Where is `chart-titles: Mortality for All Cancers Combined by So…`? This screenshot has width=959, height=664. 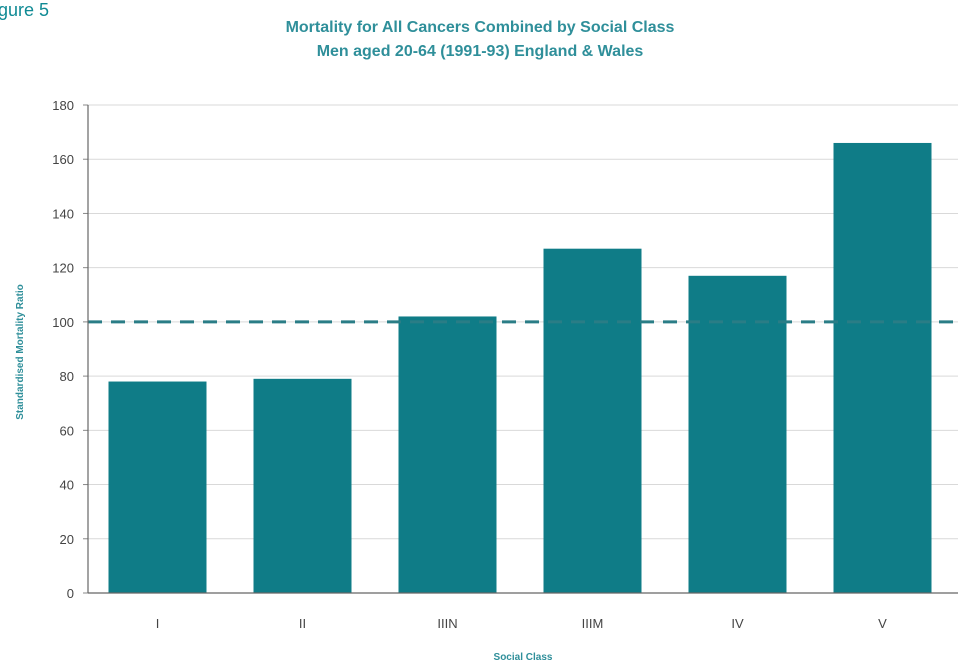
chart-titles: Mortality for All Cancers Combined by So… is located at coordinates (480, 40).